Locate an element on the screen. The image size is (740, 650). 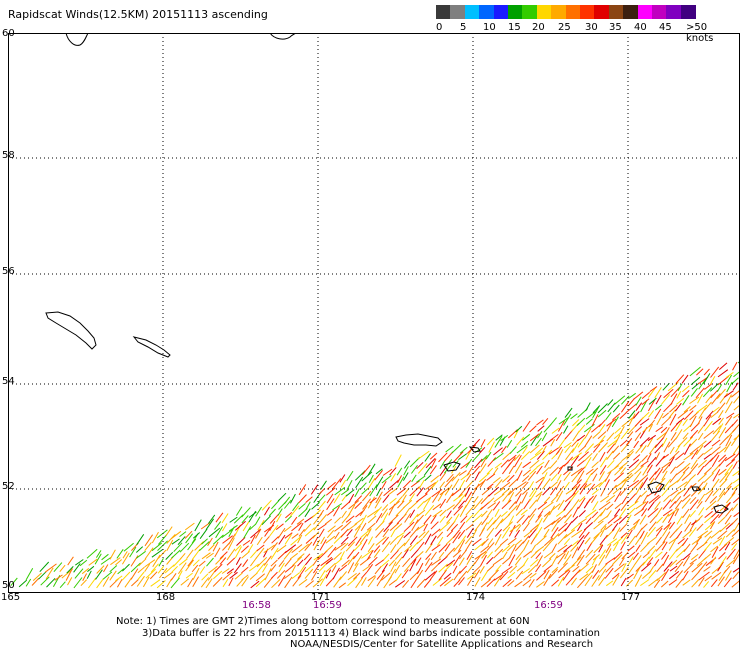
coastline is located at coordinates (452, 466).